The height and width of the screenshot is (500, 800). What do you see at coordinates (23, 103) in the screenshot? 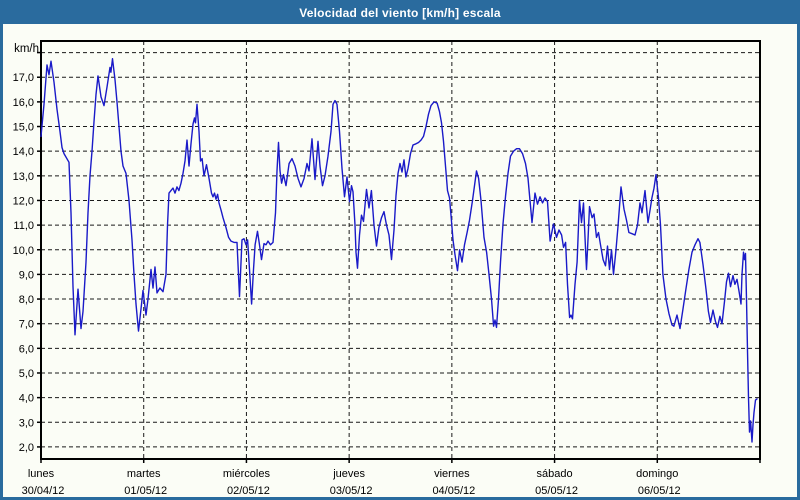
I see `y-tick-label: 16,0` at bounding box center [23, 103].